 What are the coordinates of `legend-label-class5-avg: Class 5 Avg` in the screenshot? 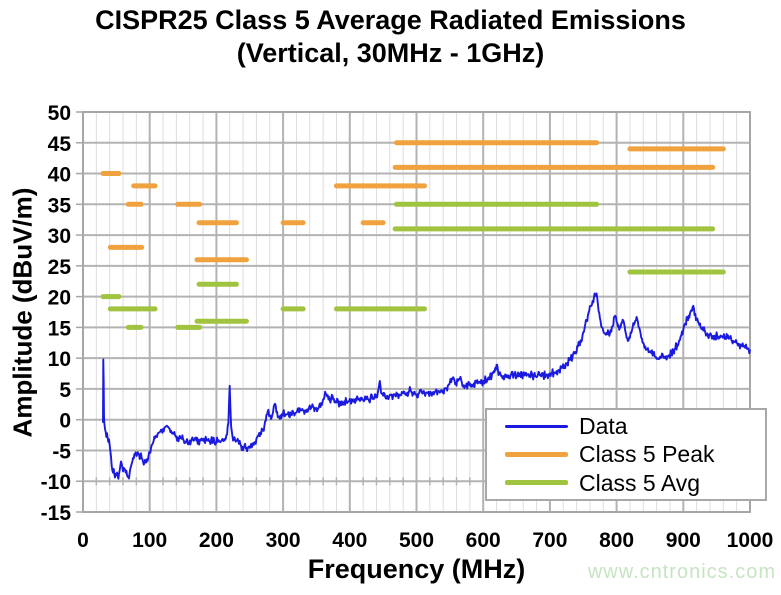 It's located at (640, 482).